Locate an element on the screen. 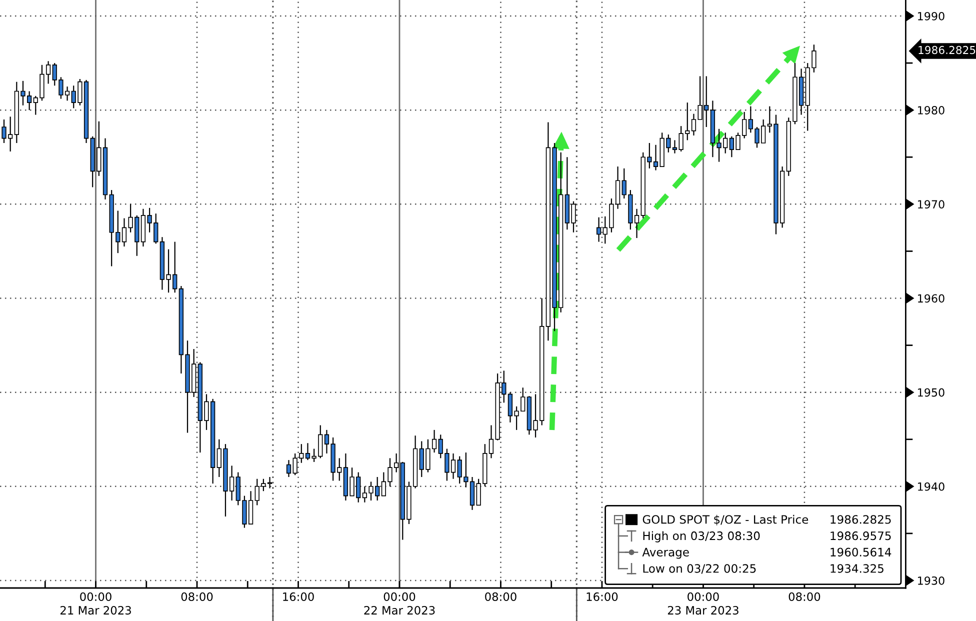 The image size is (976, 621). text: 1986.2825 is located at coordinates (947, 50).